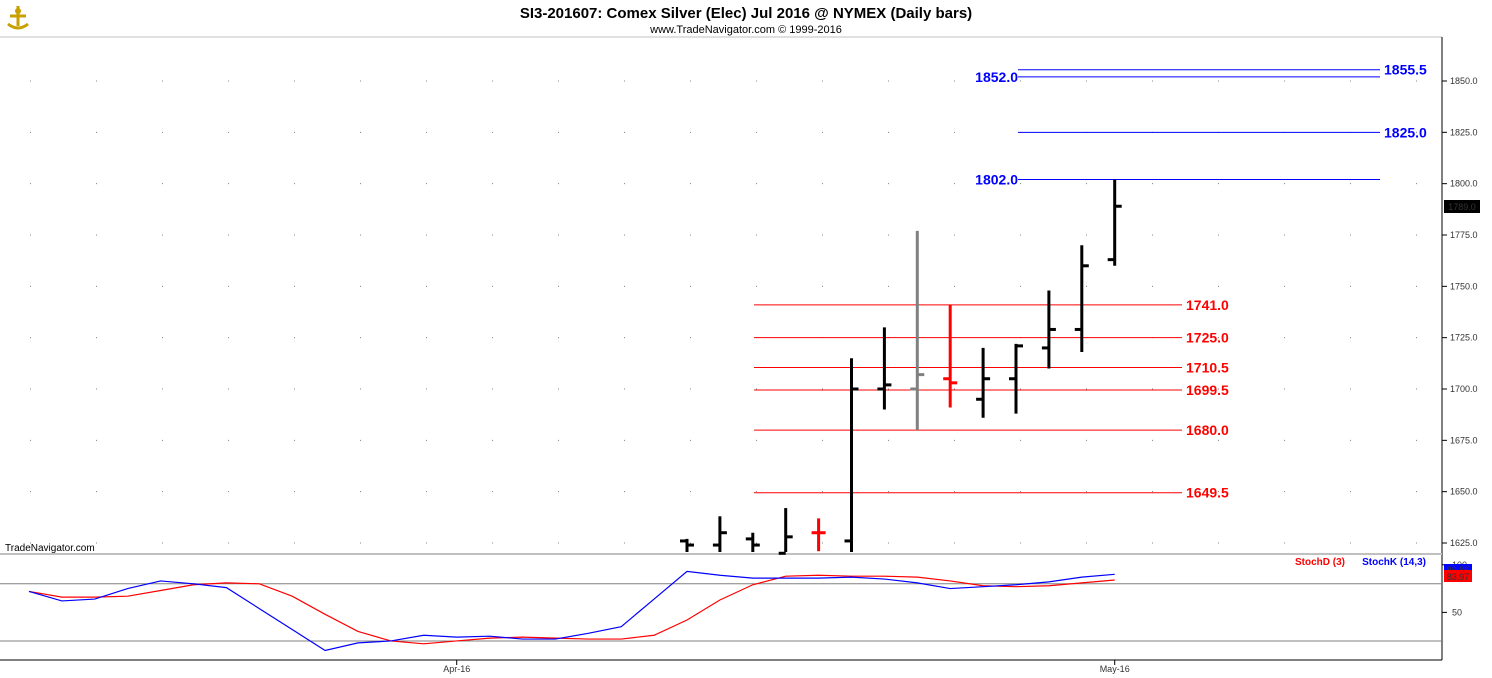 The width and height of the screenshot is (1492, 678). I want to click on stochd-value-label: 83.97, so click(1458, 577).